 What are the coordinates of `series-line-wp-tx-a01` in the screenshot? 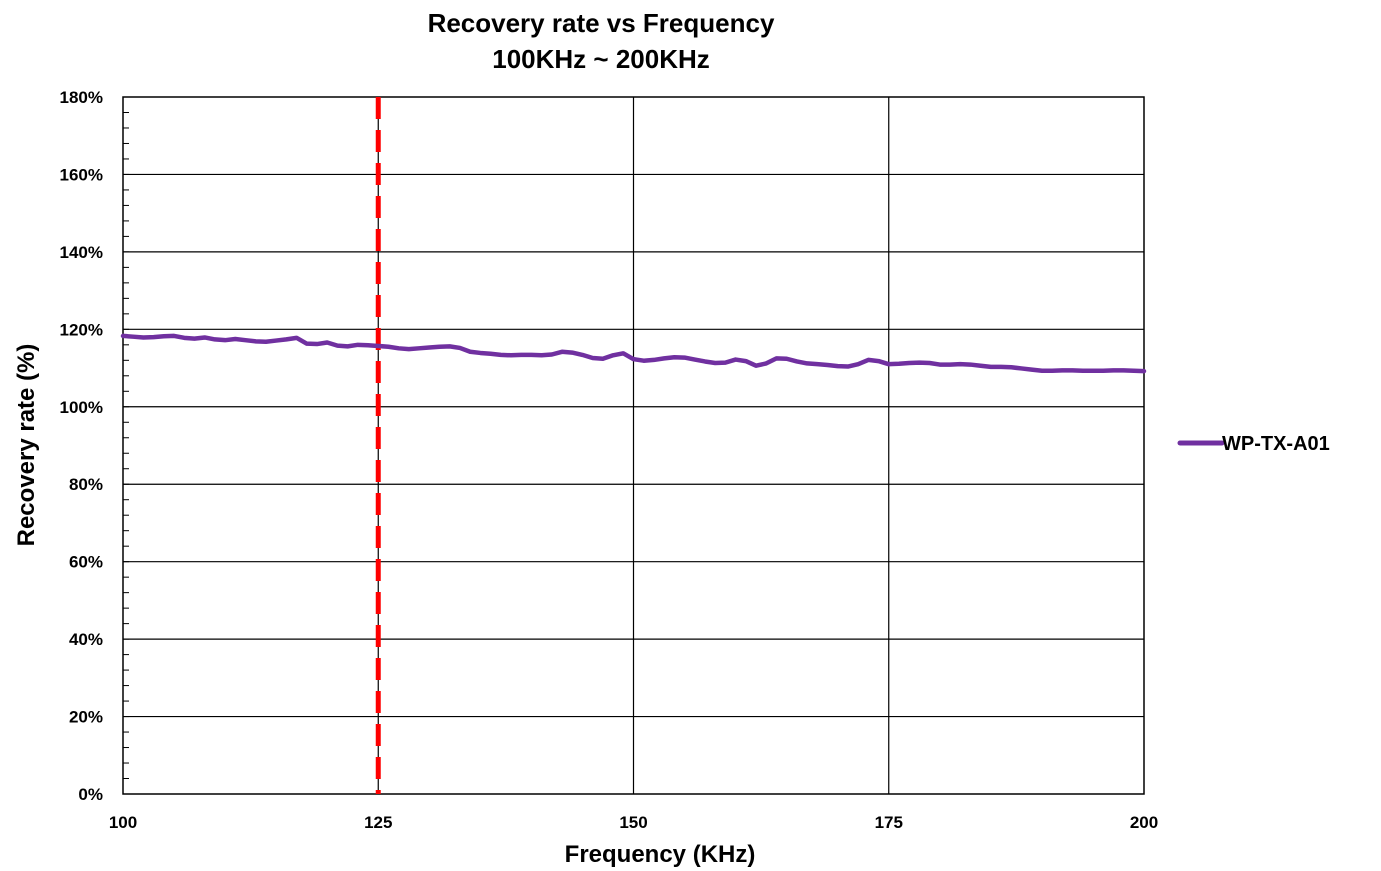 It's located at (633, 353).